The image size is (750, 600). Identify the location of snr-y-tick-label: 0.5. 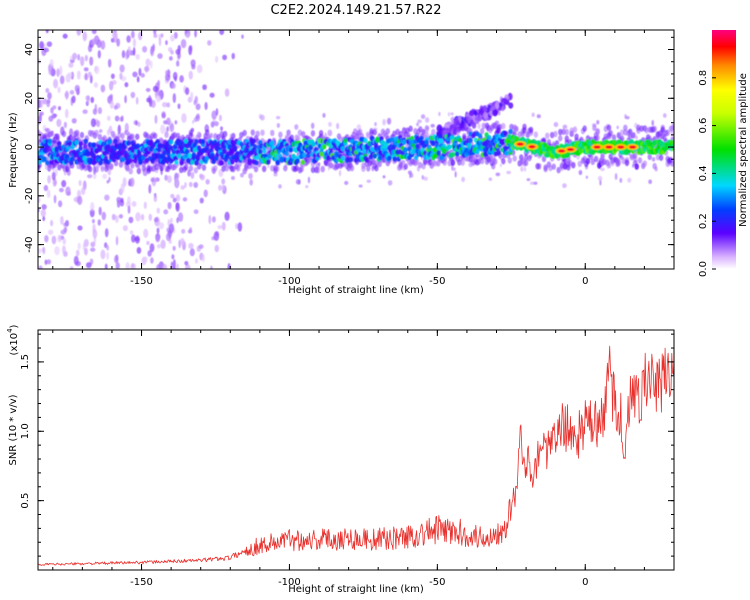
(25, 501).